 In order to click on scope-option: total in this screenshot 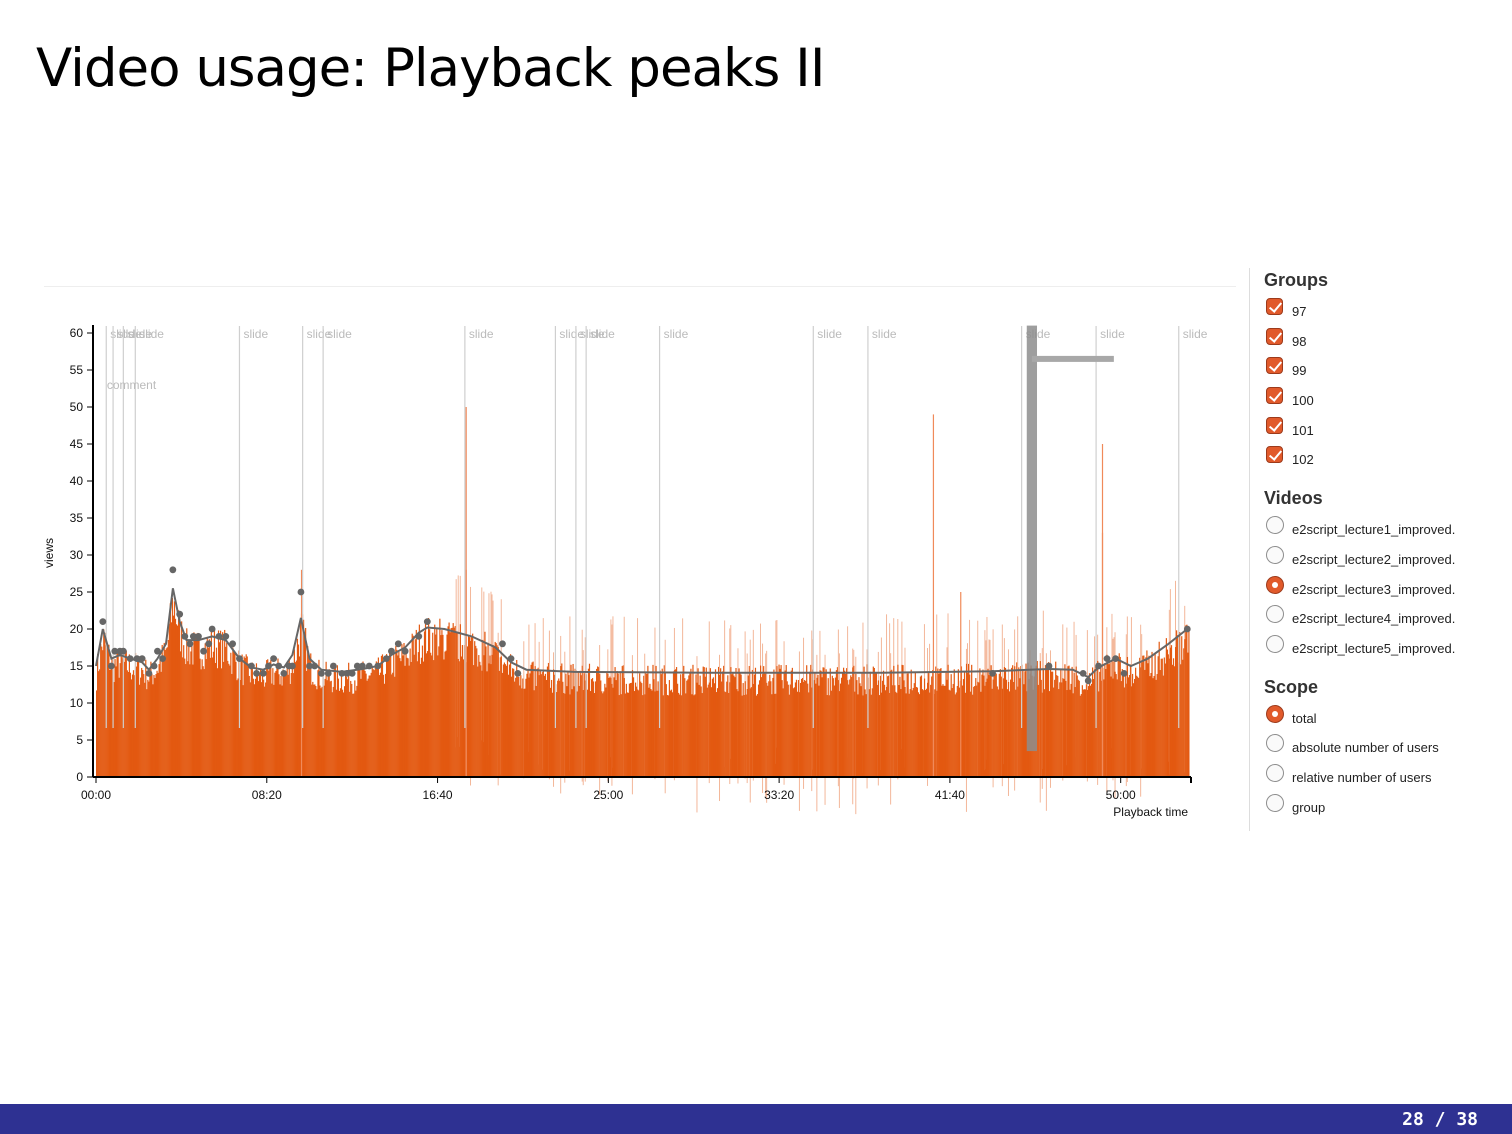, I will do `click(1382, 718)`.